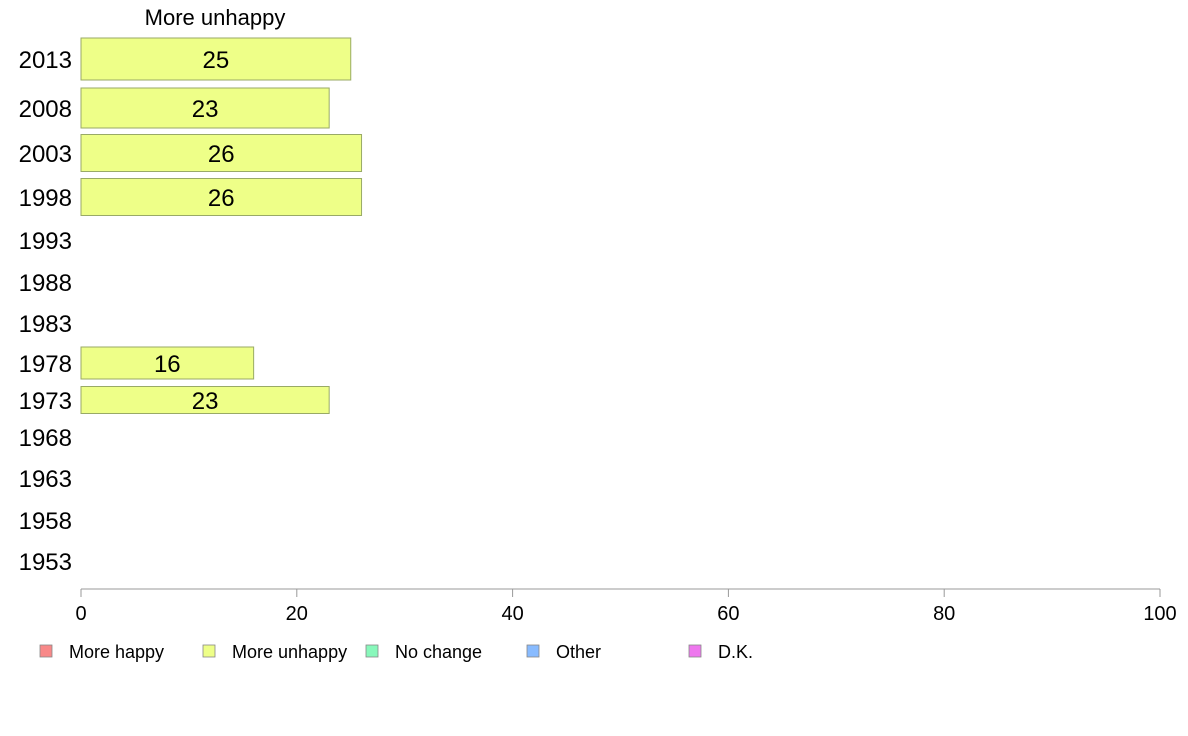 Image resolution: width=1188 pixels, height=736 pixels. I want to click on year-label: 1988, so click(45, 283).